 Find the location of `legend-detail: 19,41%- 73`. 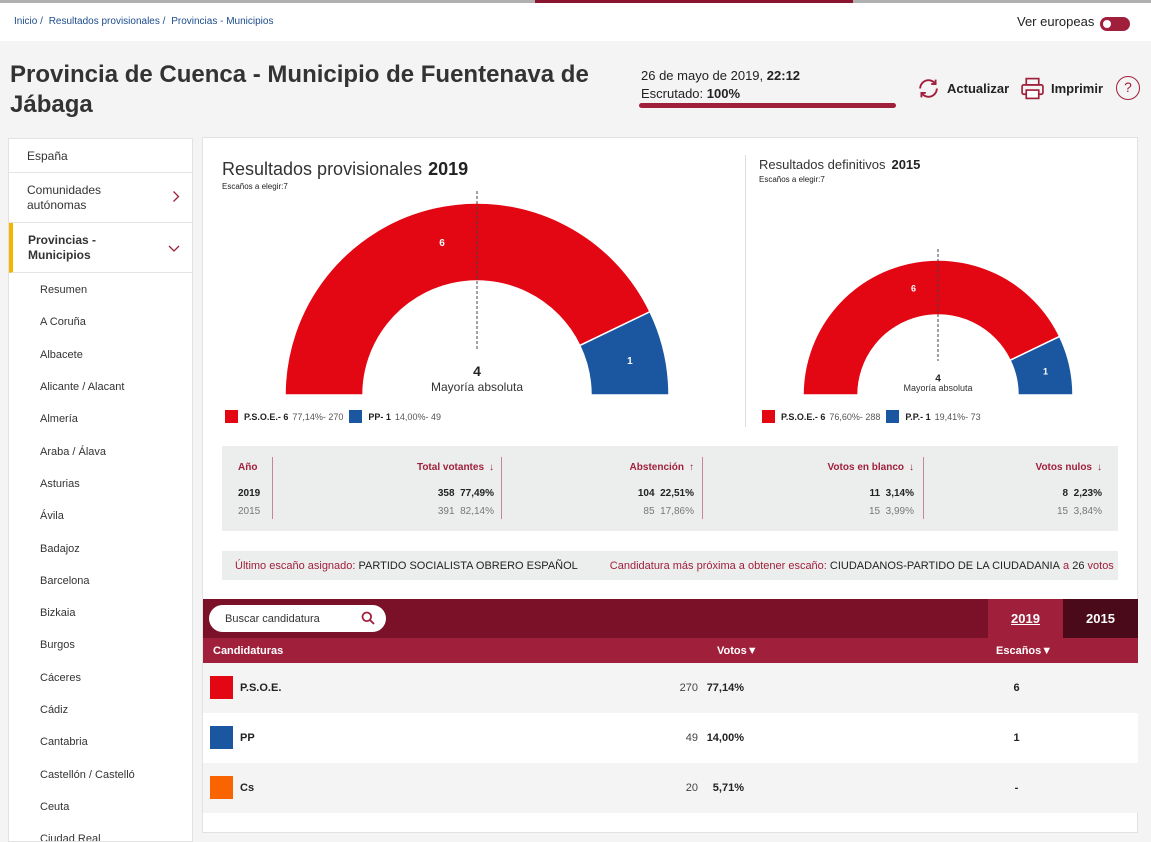

legend-detail: 19,41%- 73 is located at coordinates (957, 416).